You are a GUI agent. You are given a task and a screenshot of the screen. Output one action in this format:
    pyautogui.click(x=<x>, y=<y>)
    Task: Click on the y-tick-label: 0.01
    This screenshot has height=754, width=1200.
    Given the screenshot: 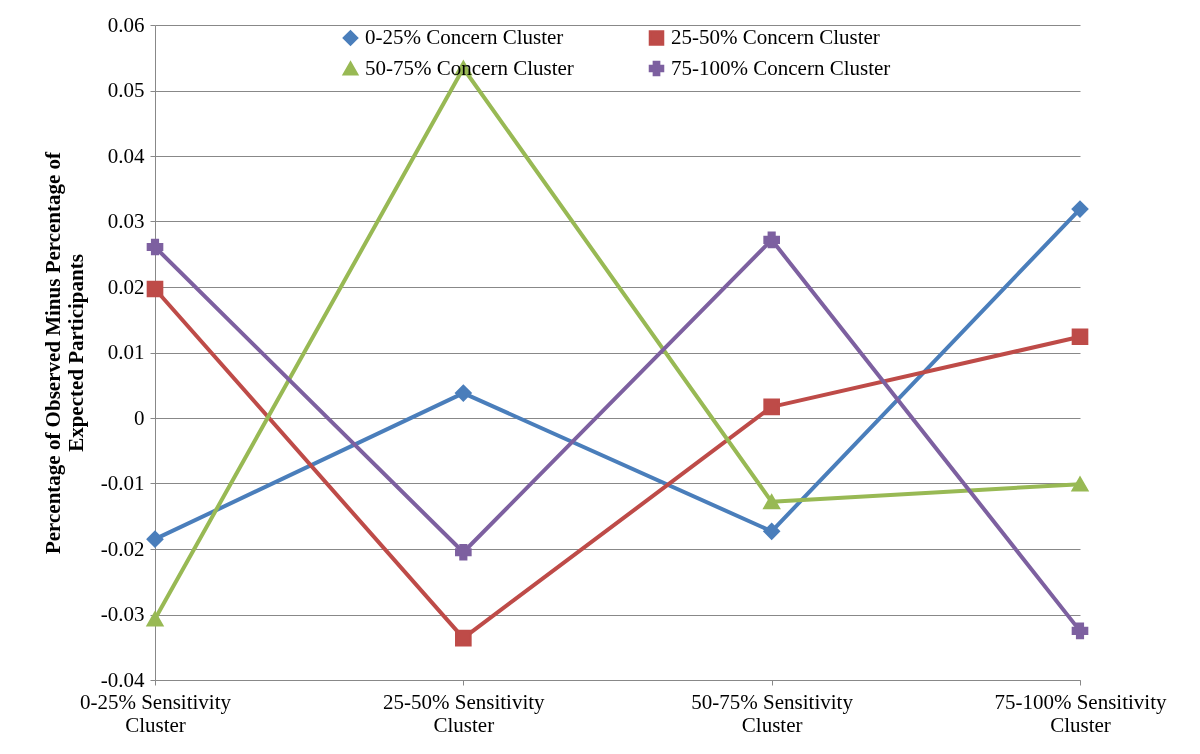 What is the action you would take?
    pyautogui.click(x=126, y=352)
    